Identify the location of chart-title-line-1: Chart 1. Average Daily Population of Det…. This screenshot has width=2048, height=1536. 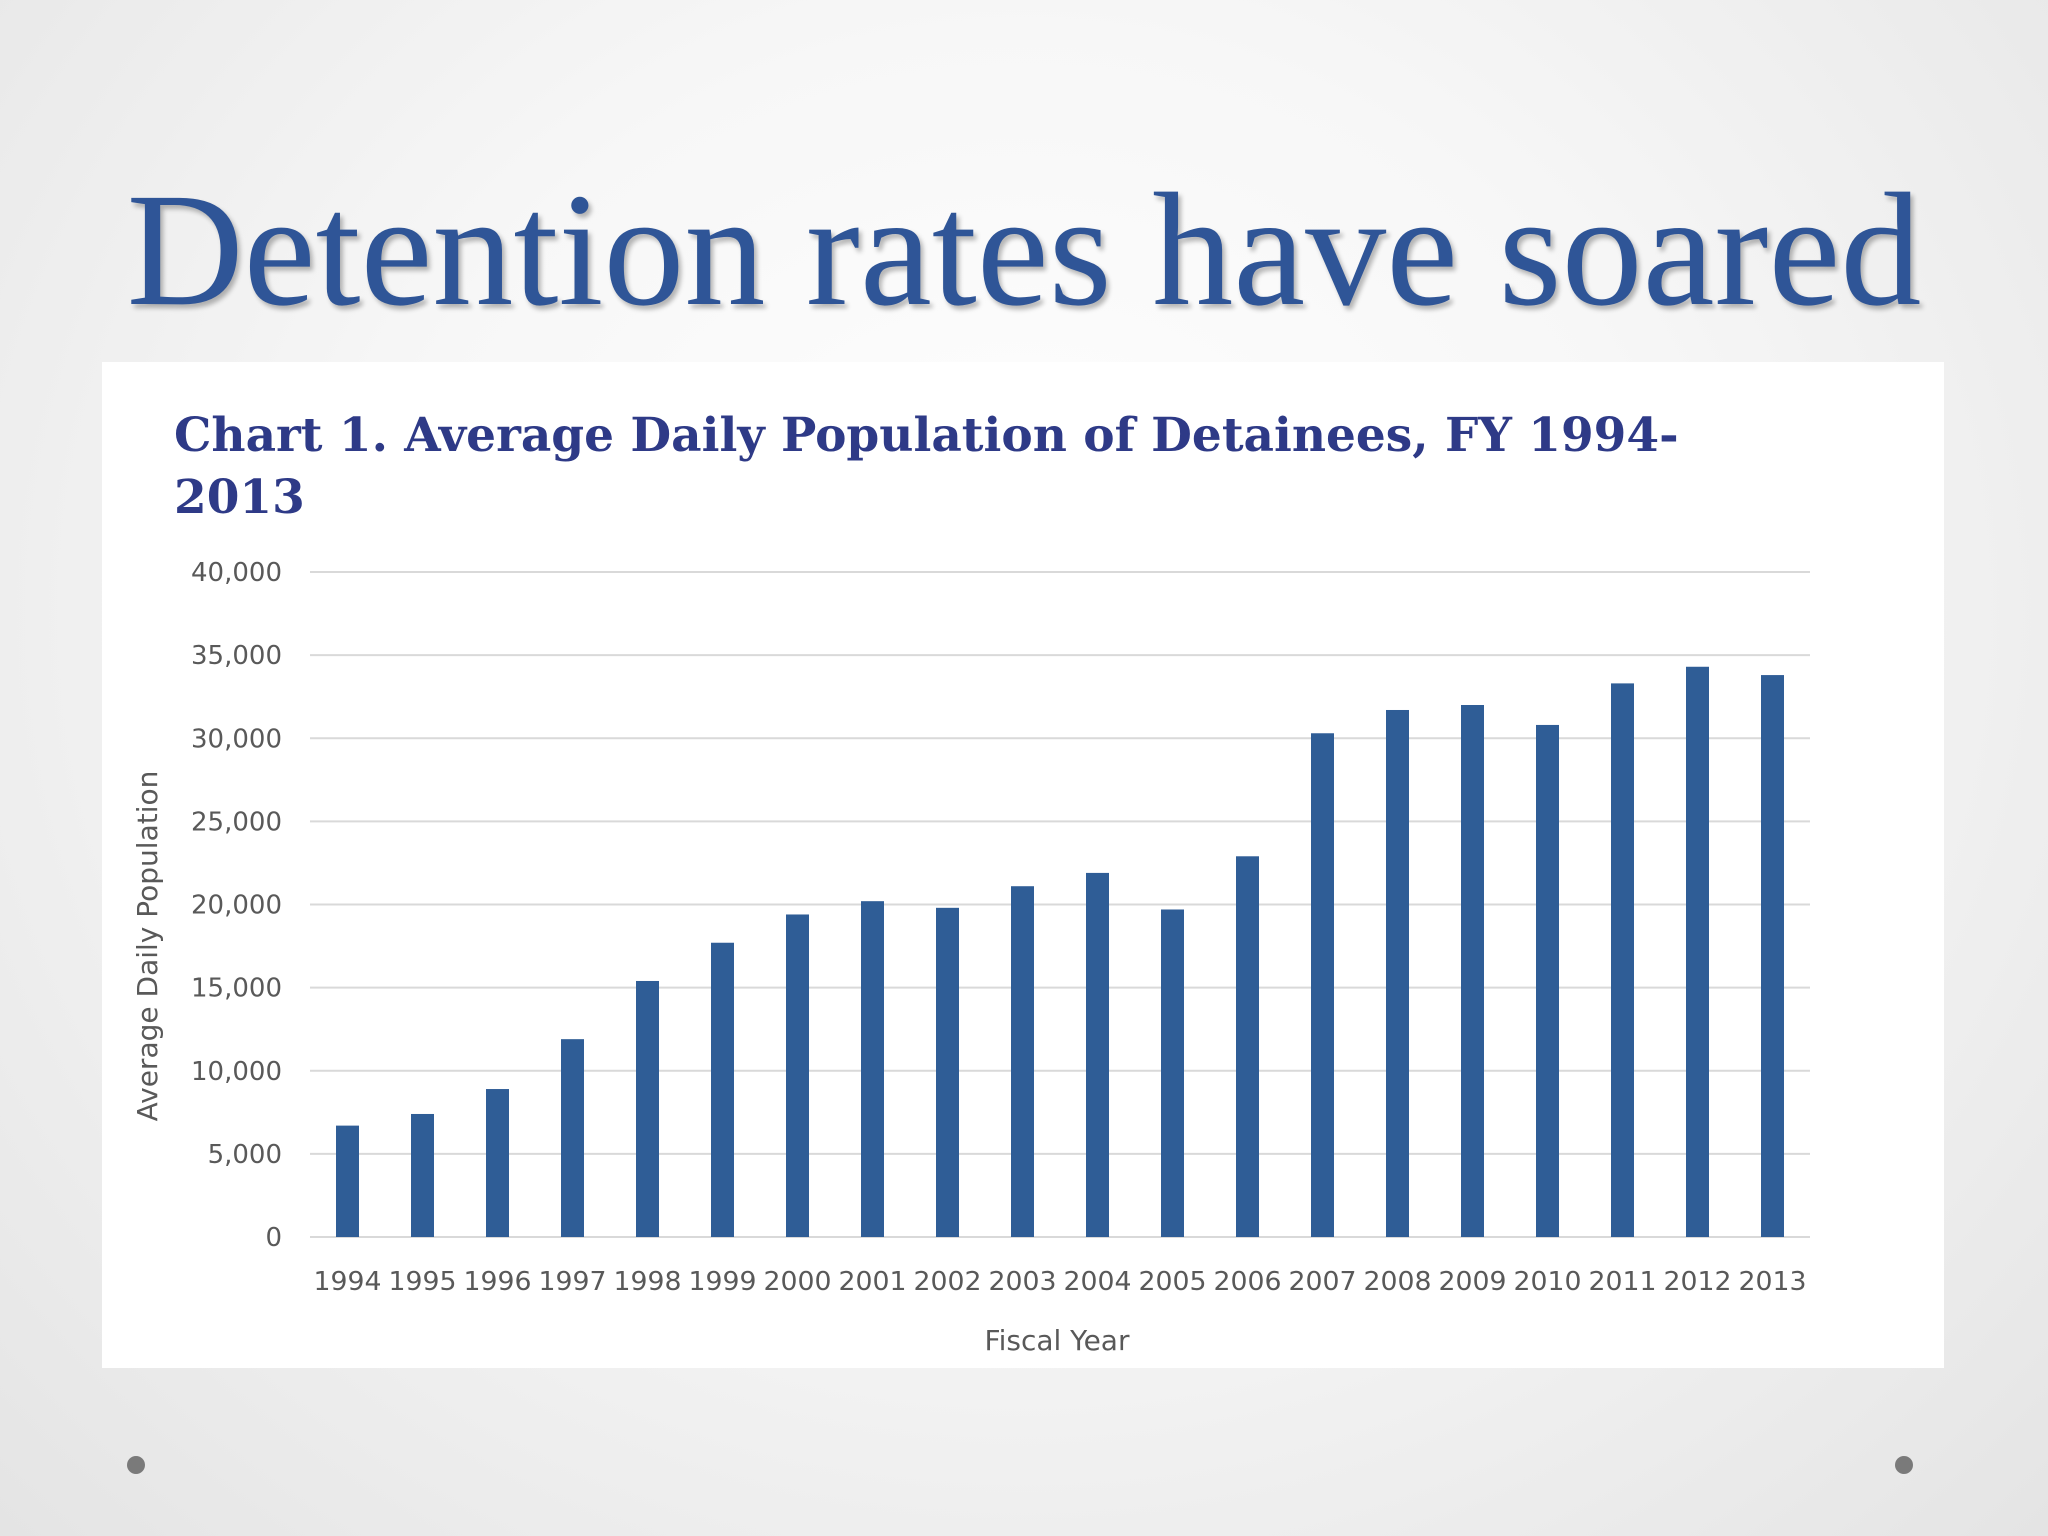
(926, 435).